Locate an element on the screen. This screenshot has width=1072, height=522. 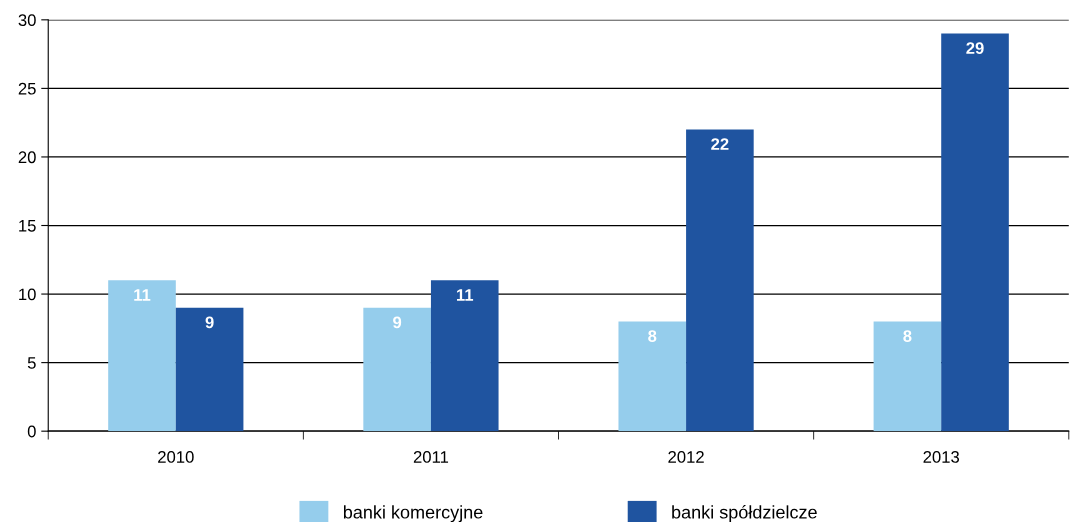
x-tick-label: 2012 is located at coordinates (686, 457).